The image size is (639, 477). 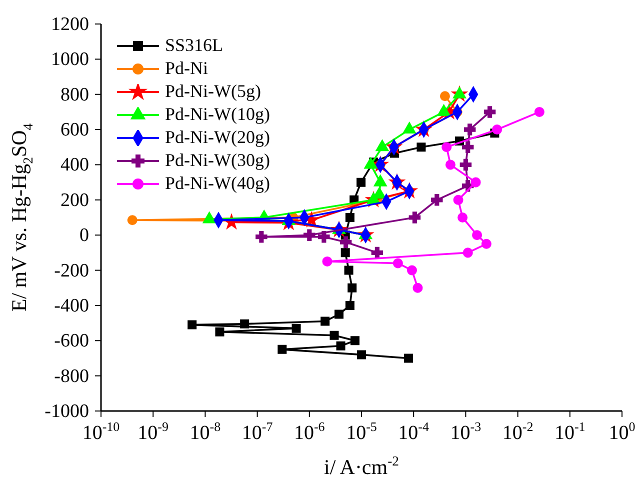 I want to click on x-tick-label: 10$^{-6}$, so click(x=310, y=431).